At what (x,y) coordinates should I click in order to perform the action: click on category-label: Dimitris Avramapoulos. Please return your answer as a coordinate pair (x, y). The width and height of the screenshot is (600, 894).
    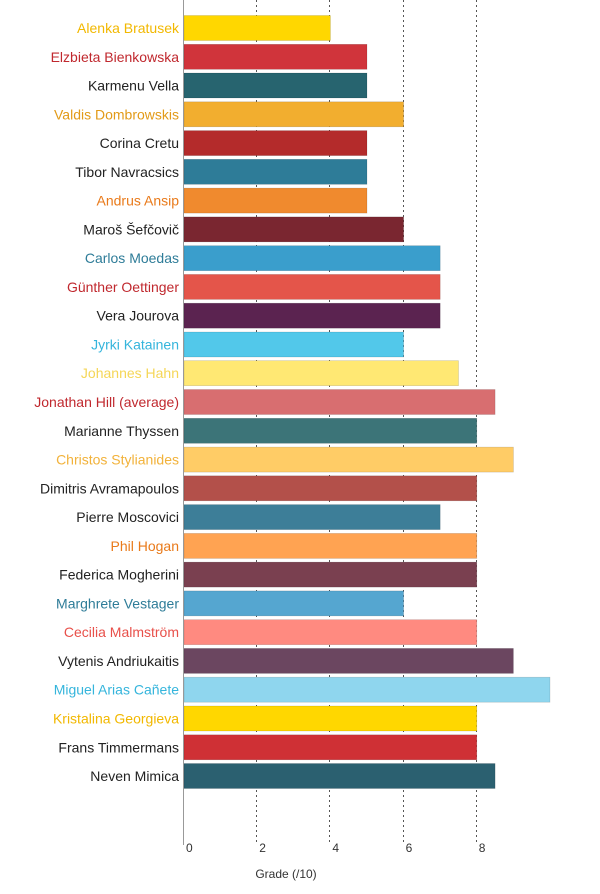
    Looking at the image, I should click on (109, 488).